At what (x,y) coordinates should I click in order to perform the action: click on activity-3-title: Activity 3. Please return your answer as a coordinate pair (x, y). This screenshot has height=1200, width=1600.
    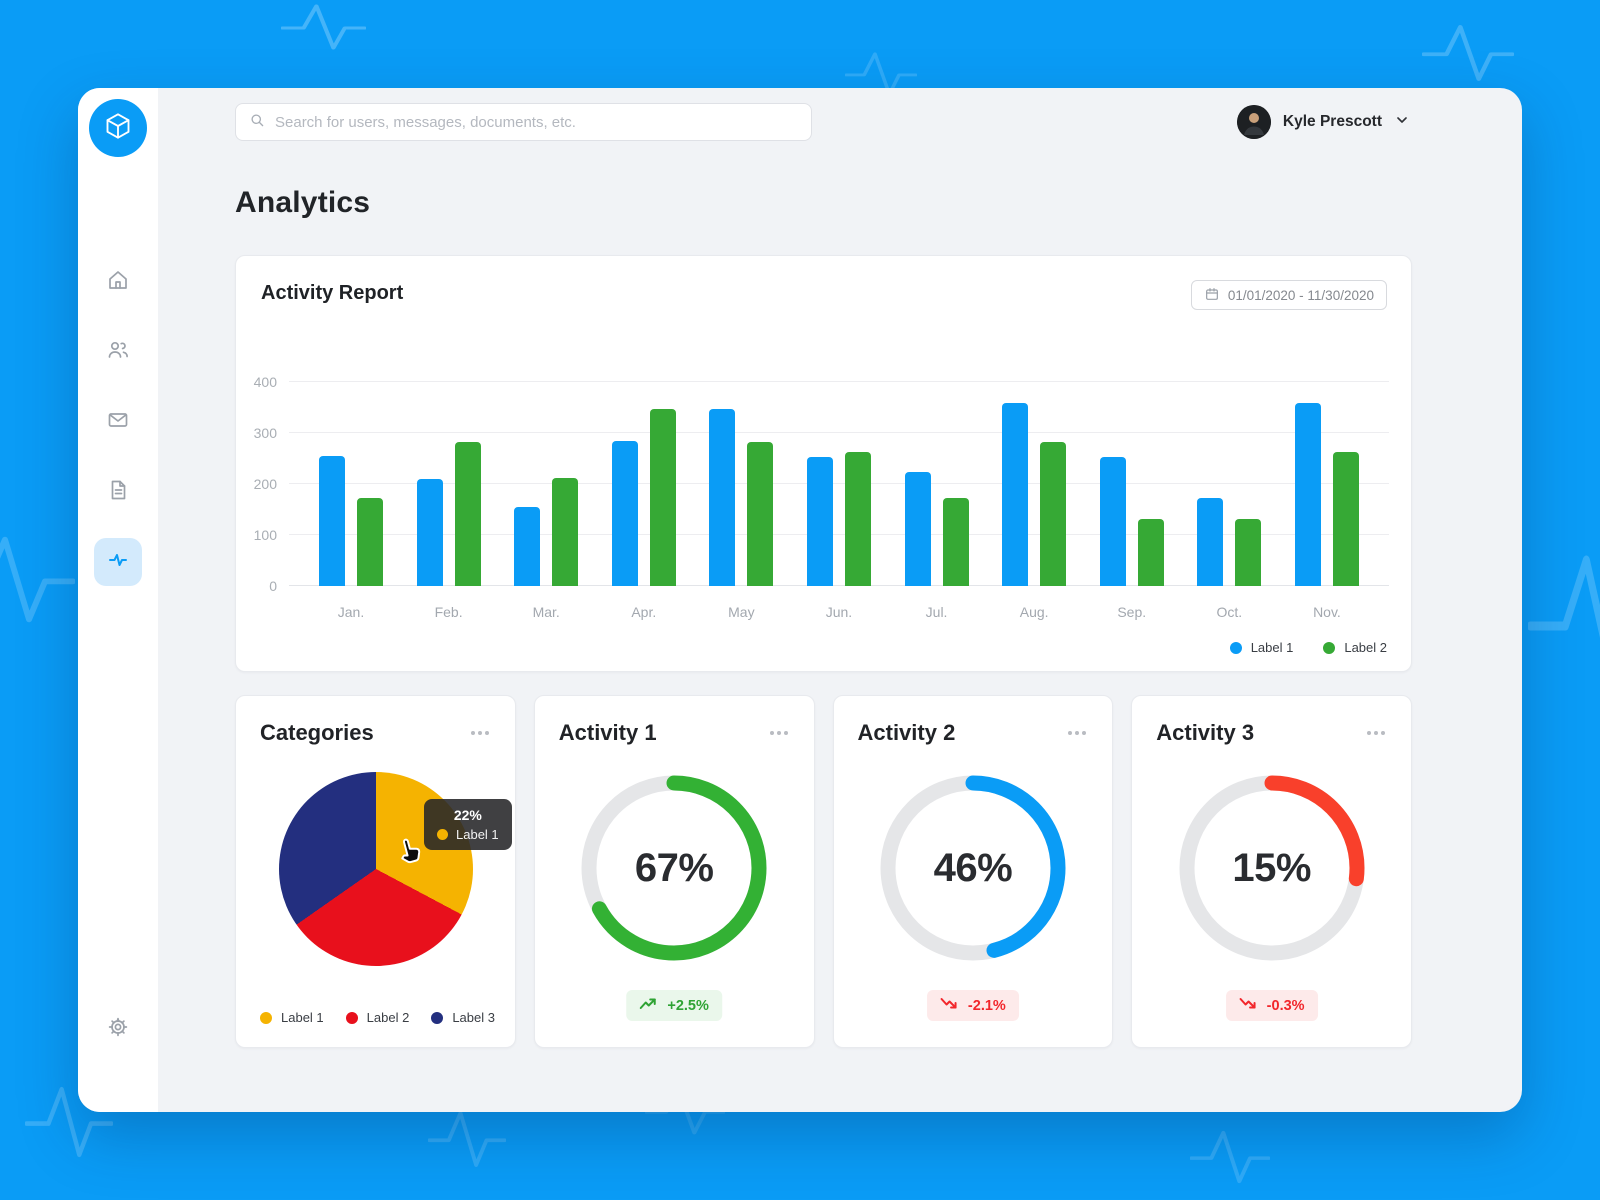
    Looking at the image, I should click on (1205, 732).